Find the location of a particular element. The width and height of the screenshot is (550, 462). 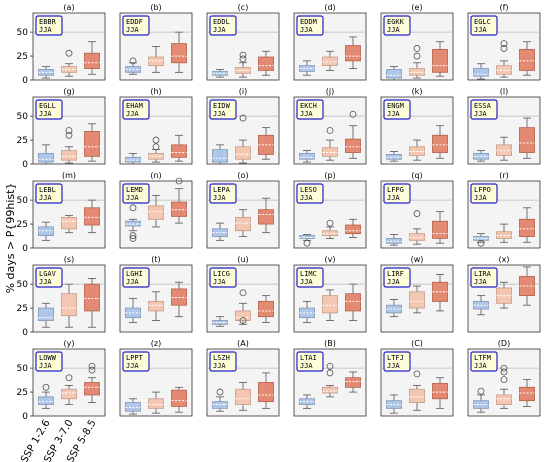

station-code: EIDW is located at coordinates (222, 106).